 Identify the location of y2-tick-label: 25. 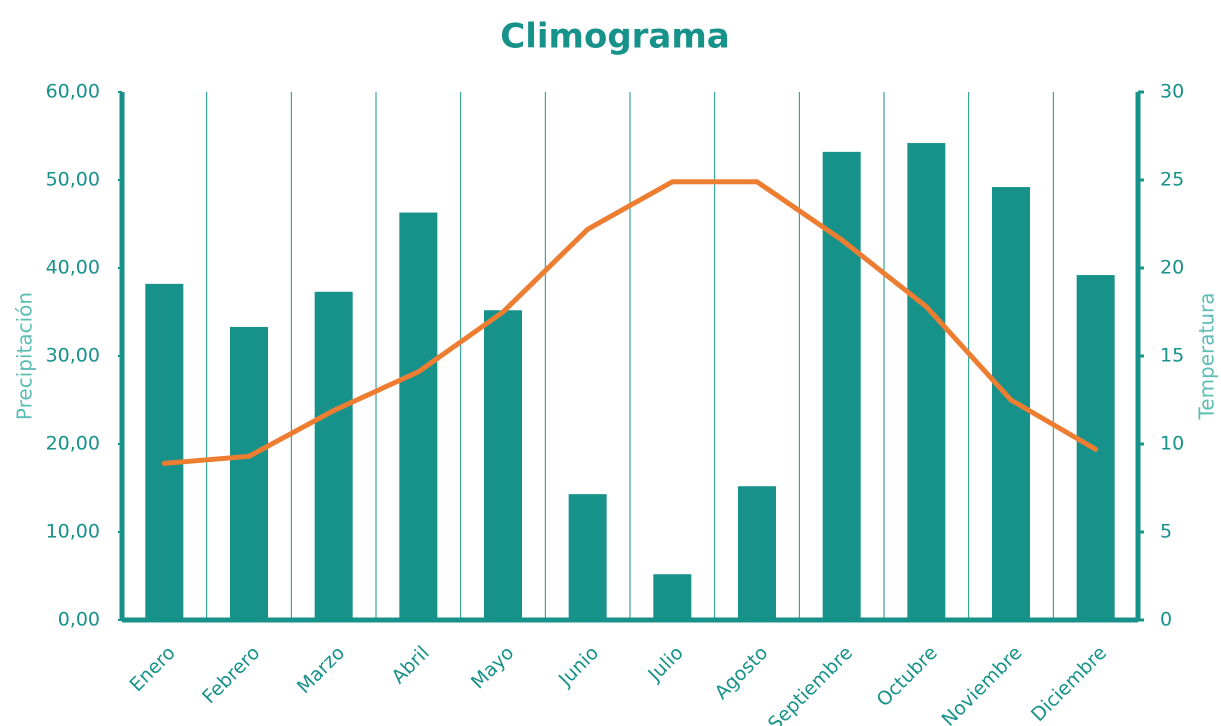
(1172, 180).